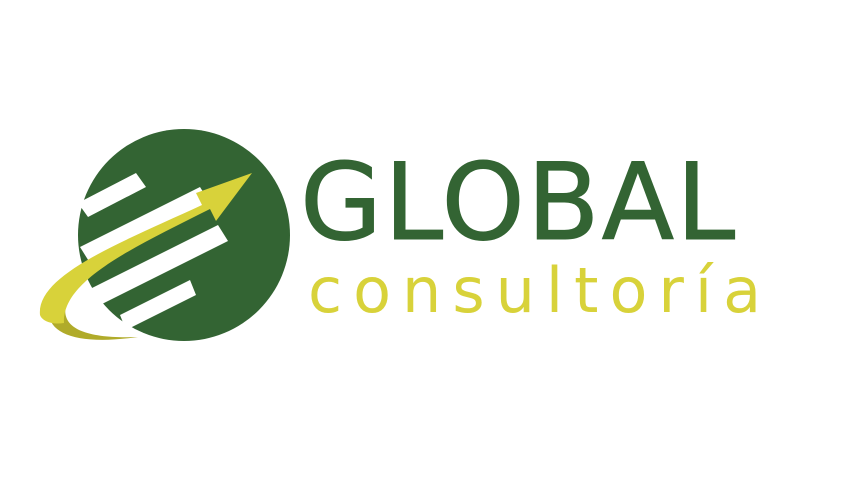 The height and width of the screenshot is (480, 860). I want to click on brand-name: GLOBAL, so click(518, 202).